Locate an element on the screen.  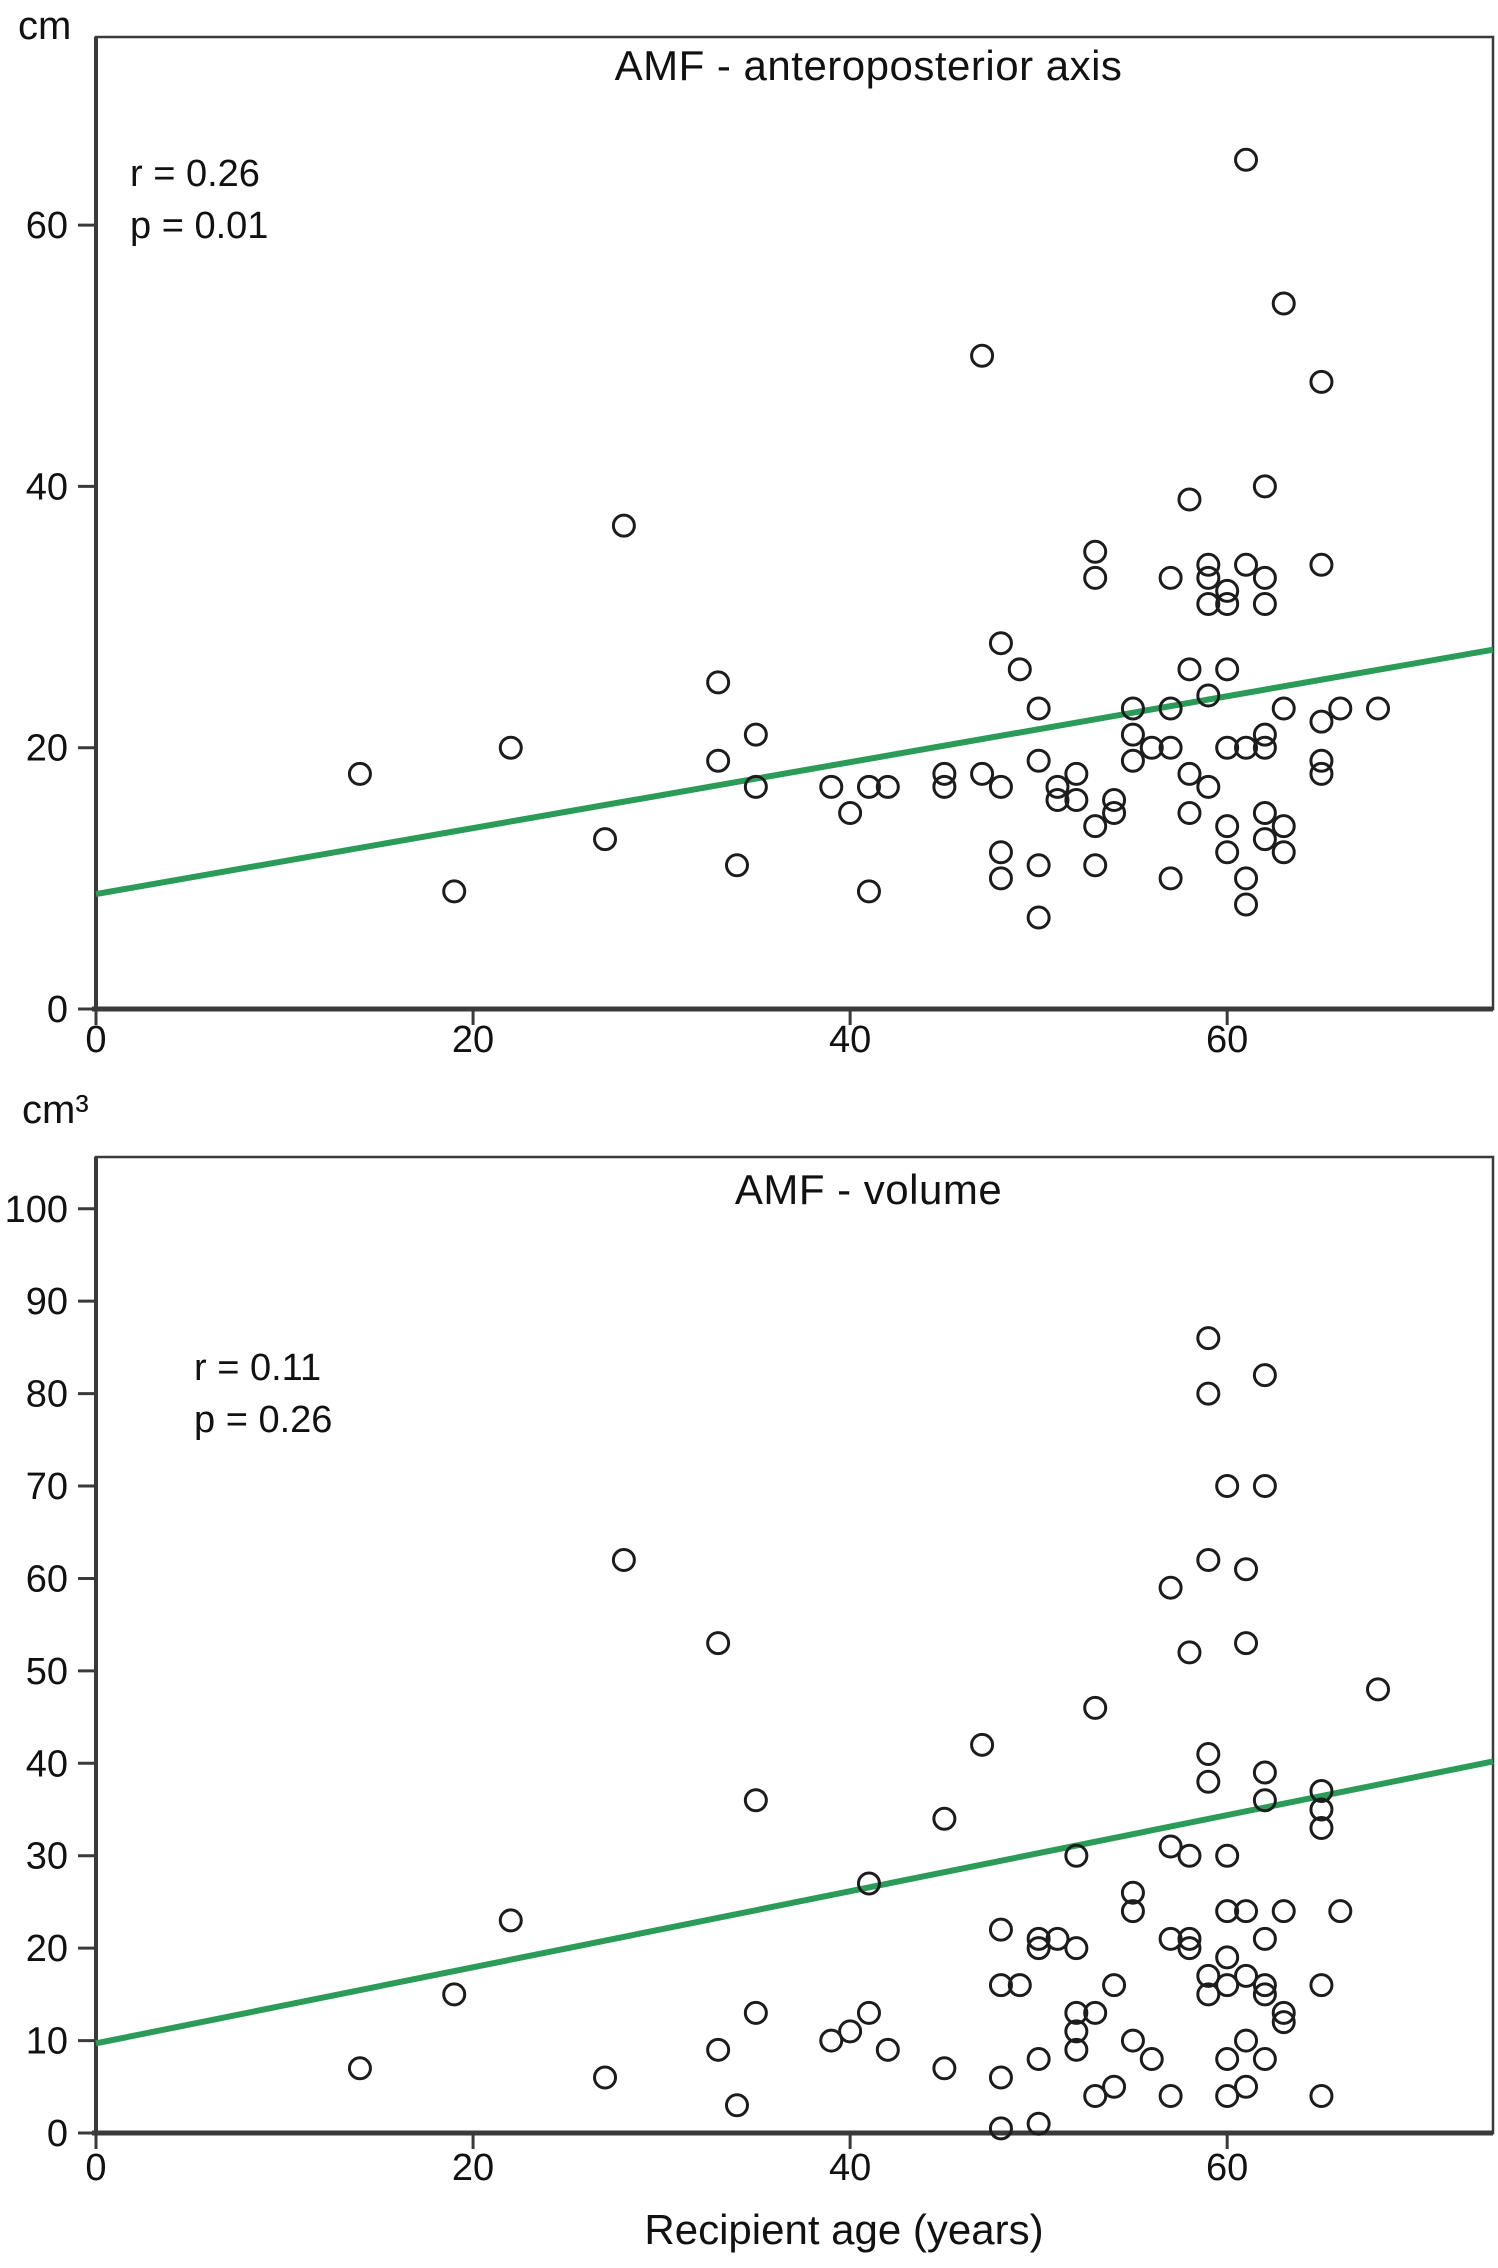
bottom-chart-r-value: r = 0.11 is located at coordinates (258, 1368).